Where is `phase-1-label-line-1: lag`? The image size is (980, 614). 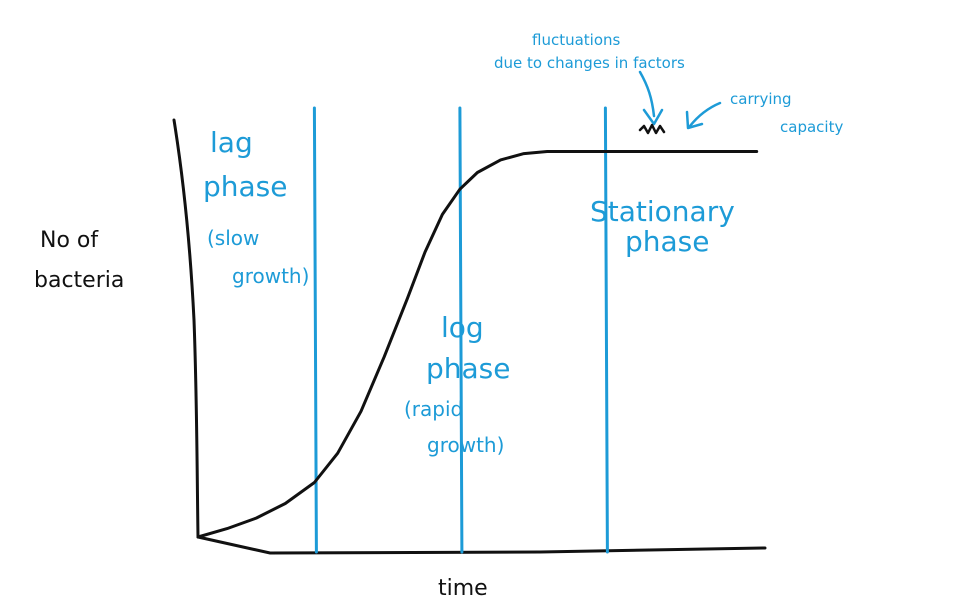 phase-1-label-line-1: lag is located at coordinates (231, 142).